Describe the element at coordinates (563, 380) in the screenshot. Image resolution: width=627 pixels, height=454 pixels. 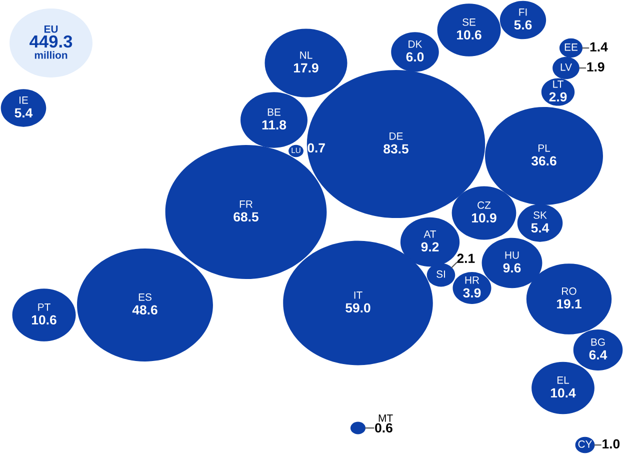
I see `category-label: EL` at that location.